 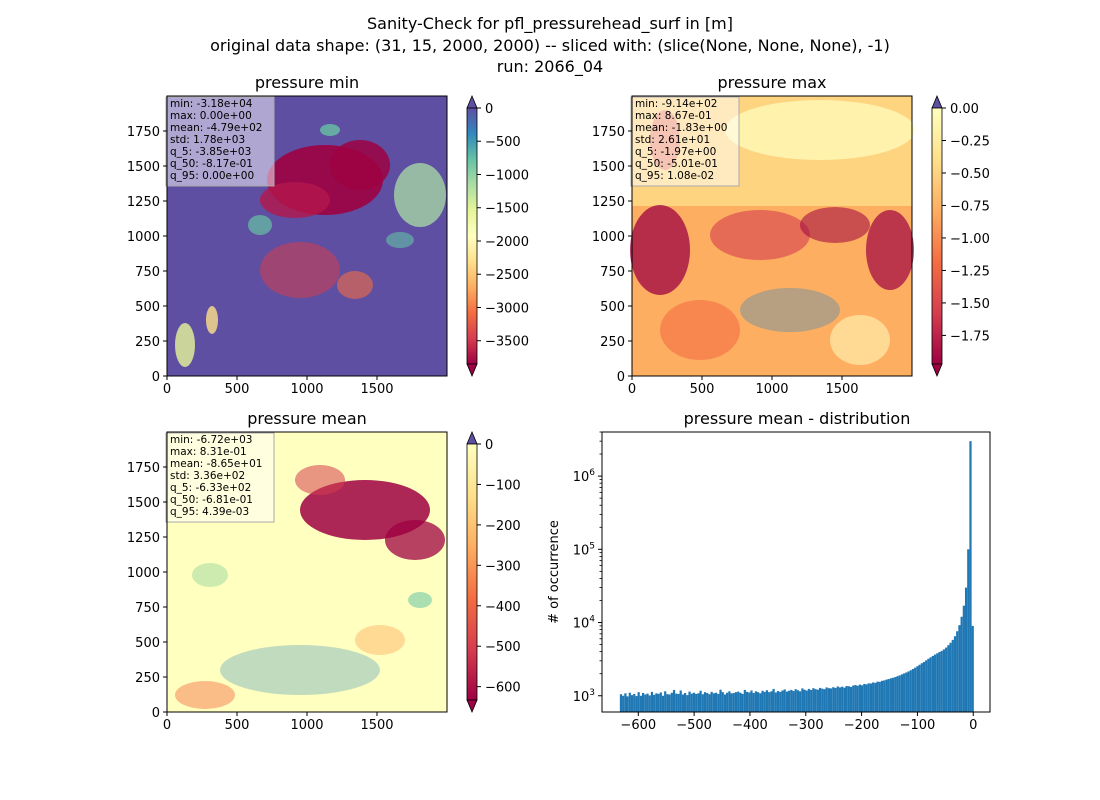 I want to click on heatmap-image, so click(x=307, y=572).